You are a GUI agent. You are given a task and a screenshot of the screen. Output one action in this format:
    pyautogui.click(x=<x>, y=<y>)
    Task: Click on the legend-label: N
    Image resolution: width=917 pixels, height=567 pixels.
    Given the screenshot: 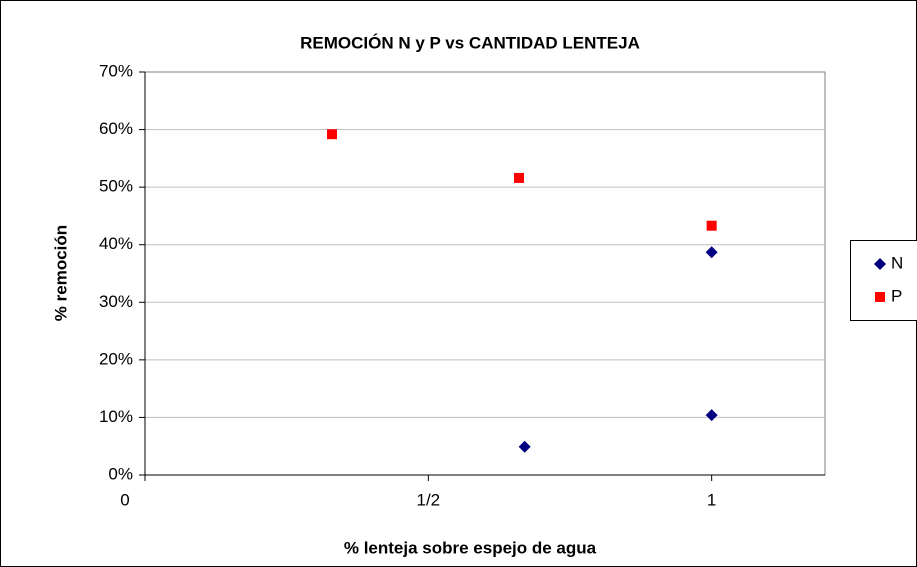 What is the action you would take?
    pyautogui.click(x=897, y=262)
    